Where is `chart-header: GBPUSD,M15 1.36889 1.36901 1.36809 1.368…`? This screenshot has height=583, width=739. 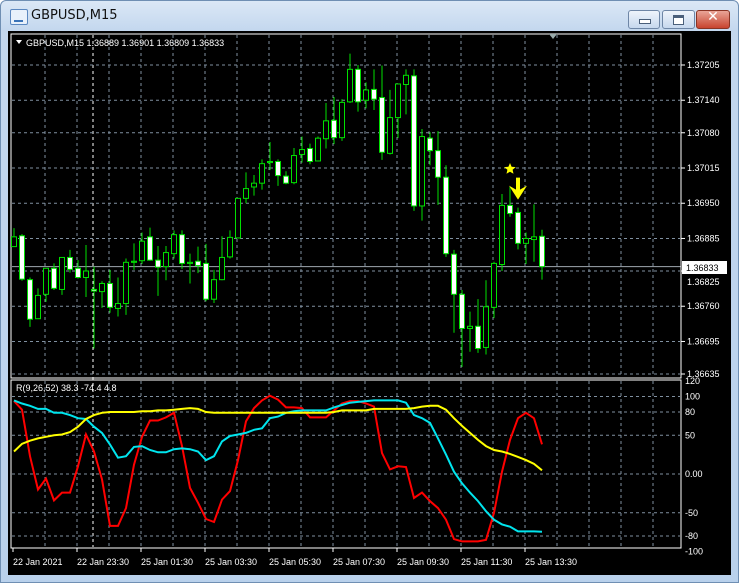
chart-header: GBPUSD,M15 1.36889 1.36901 1.36809 1.368… is located at coordinates (125, 43).